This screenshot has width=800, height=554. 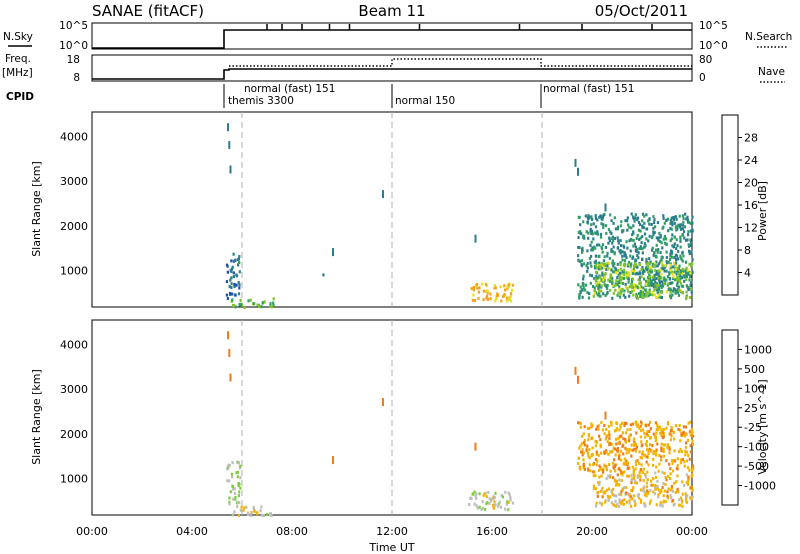 What do you see at coordinates (192, 531) in the screenshot?
I see `xaxis-tick-label: 04:00` at bounding box center [192, 531].